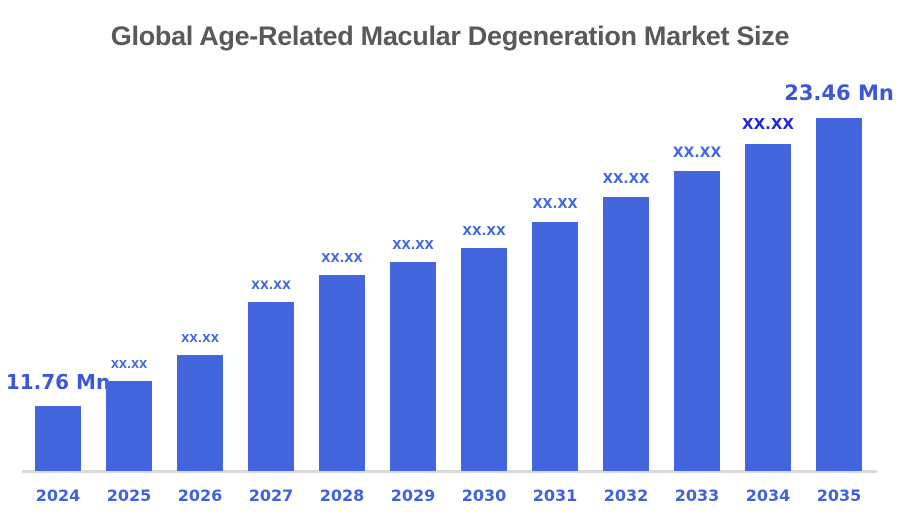 The width and height of the screenshot is (900, 525). What do you see at coordinates (484, 230) in the screenshot?
I see `value-label-2030: XX.XX` at bounding box center [484, 230].